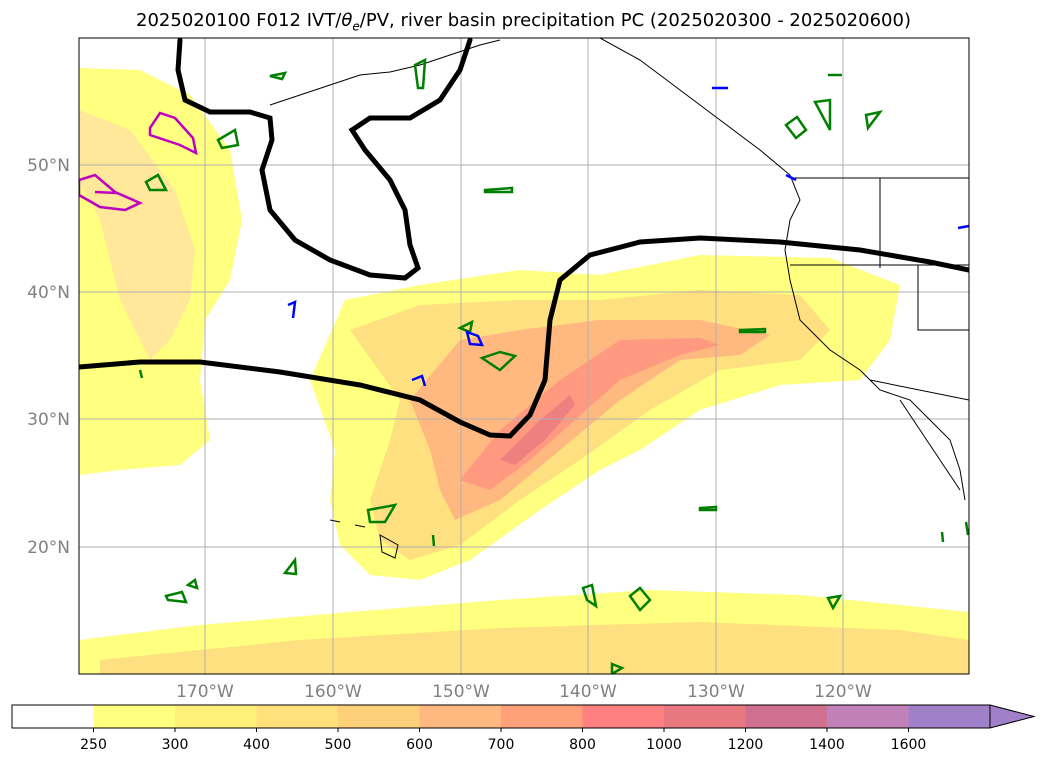  I want to click on title-theta: θ, so click(347, 20).